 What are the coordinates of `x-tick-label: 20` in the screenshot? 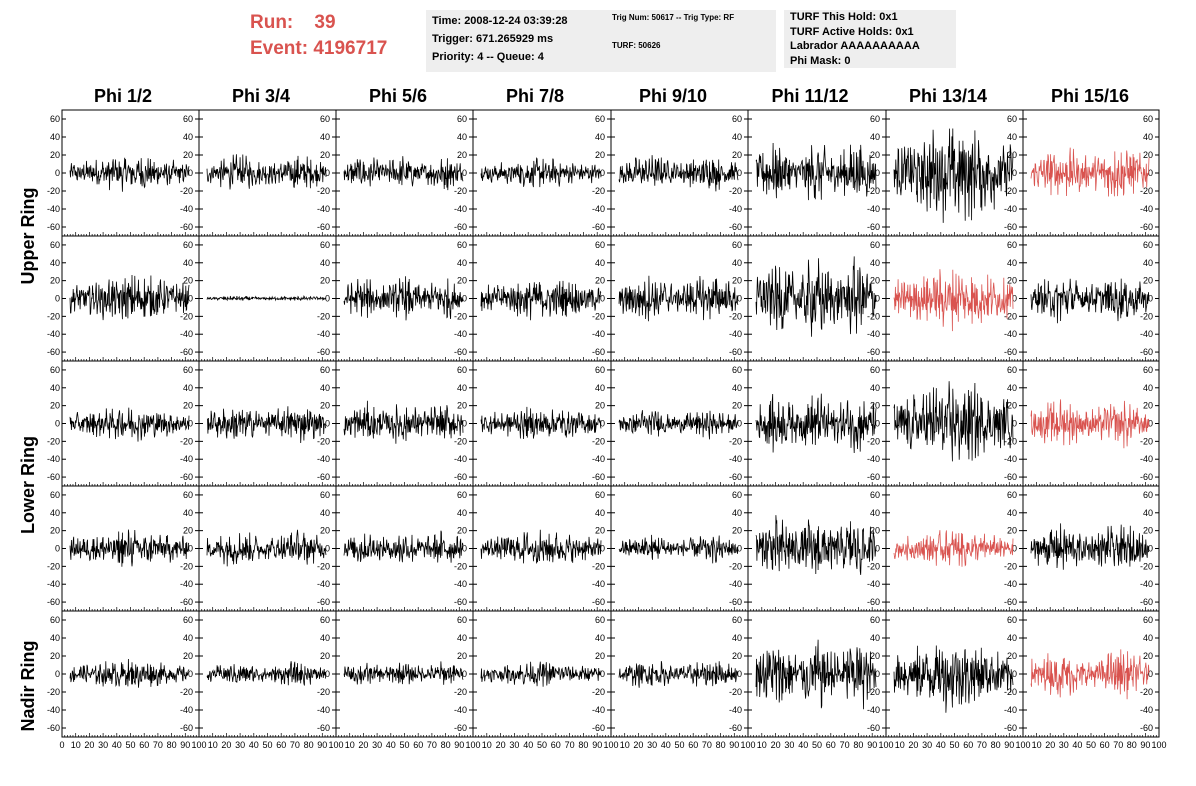 It's located at (501, 745).